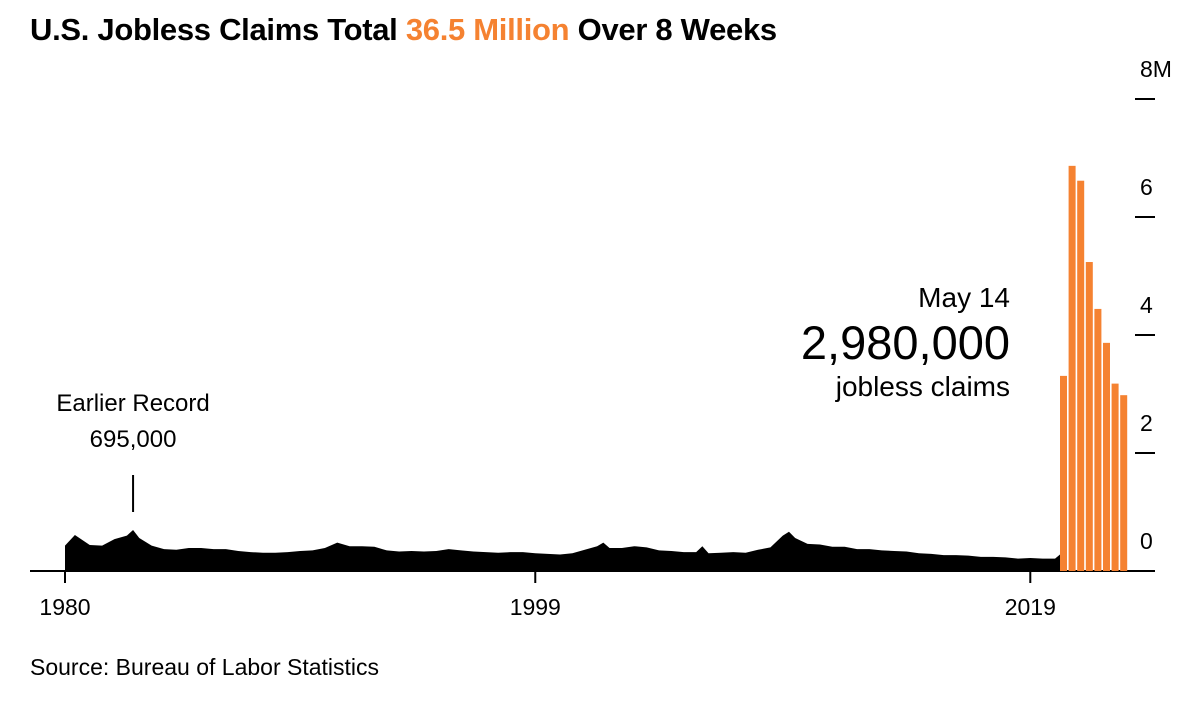 The width and height of the screenshot is (1200, 701). What do you see at coordinates (562, 550) in the screenshot?
I see `history-area` at bounding box center [562, 550].